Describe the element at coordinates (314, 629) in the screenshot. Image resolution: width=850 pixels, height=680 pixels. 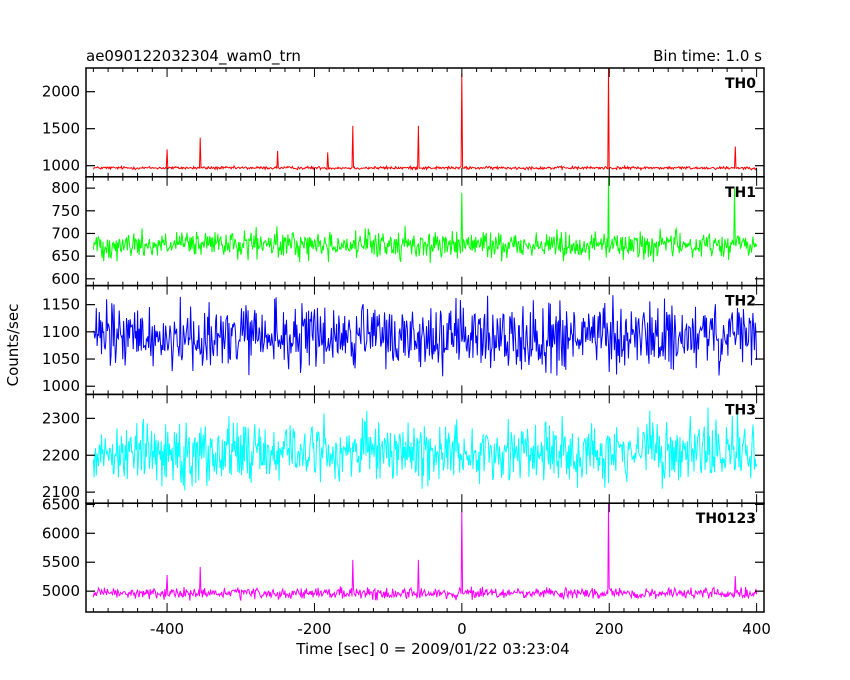
I see `x-tick-label: -200` at that location.